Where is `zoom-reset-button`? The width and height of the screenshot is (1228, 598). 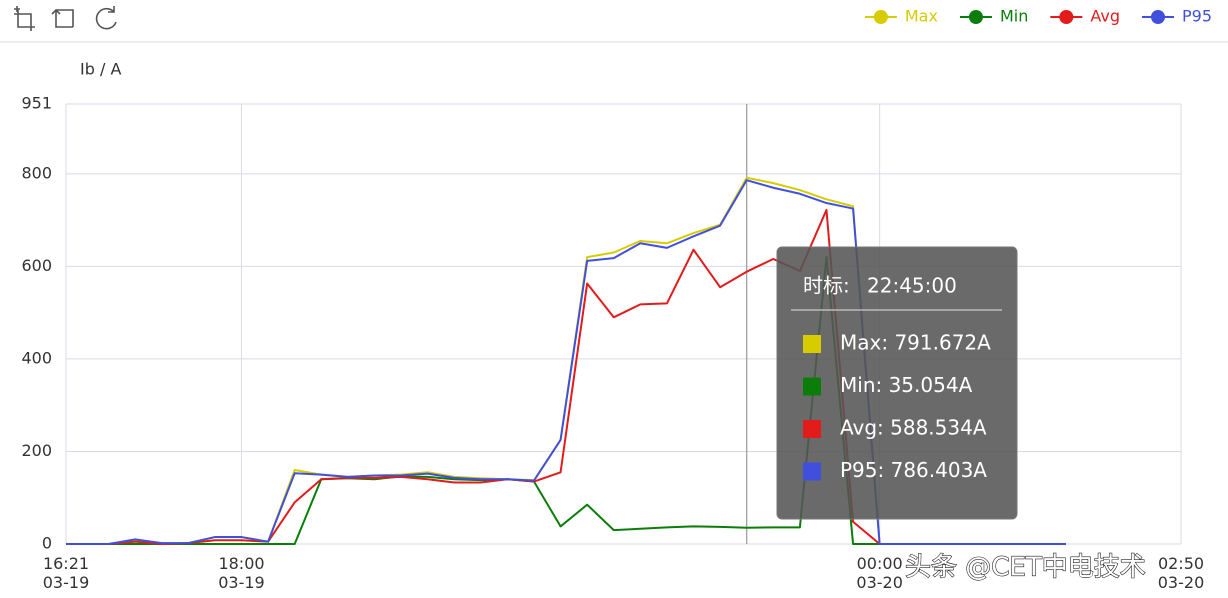
zoom-reset-button is located at coordinates (62, 18).